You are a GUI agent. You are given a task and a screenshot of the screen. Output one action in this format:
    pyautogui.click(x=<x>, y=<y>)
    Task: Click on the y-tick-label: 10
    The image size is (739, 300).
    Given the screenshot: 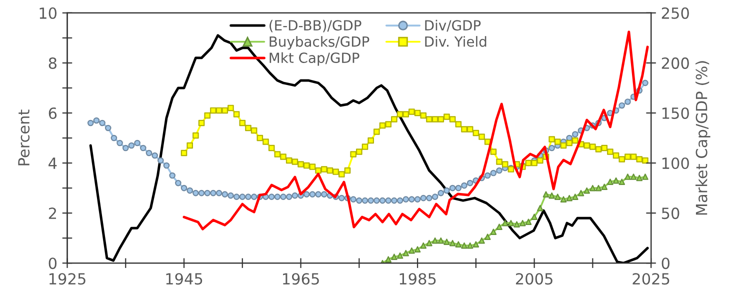 What is the action you would take?
    pyautogui.click(x=48, y=13)
    